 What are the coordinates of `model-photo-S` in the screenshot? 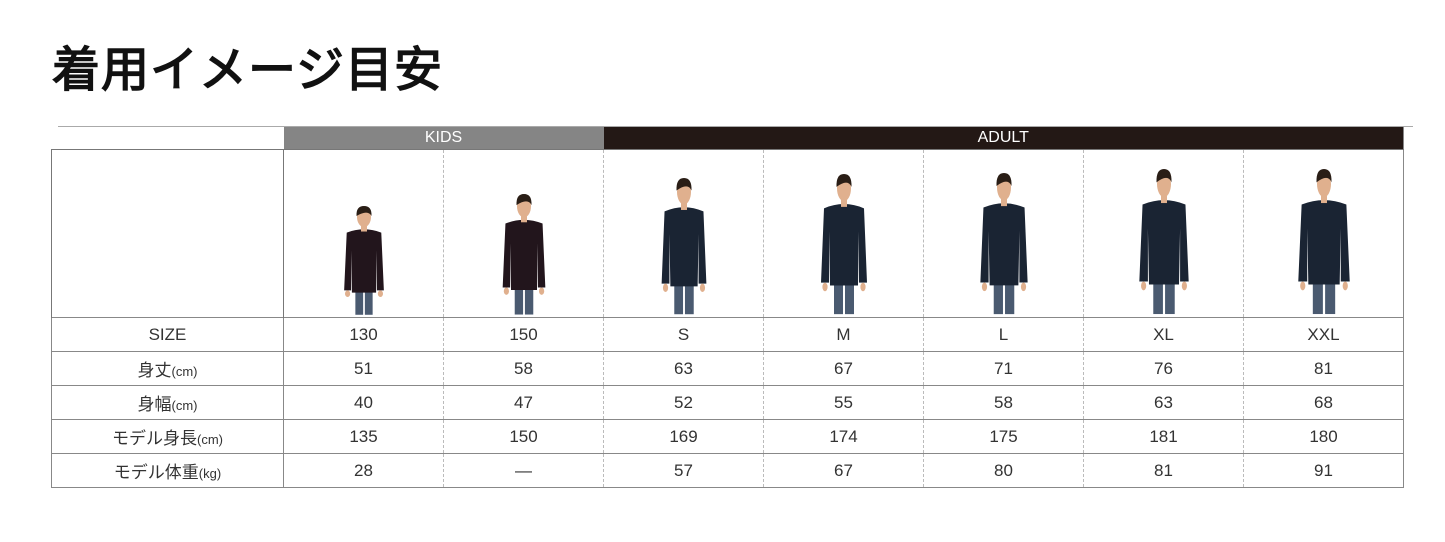 It's located at (683, 233).